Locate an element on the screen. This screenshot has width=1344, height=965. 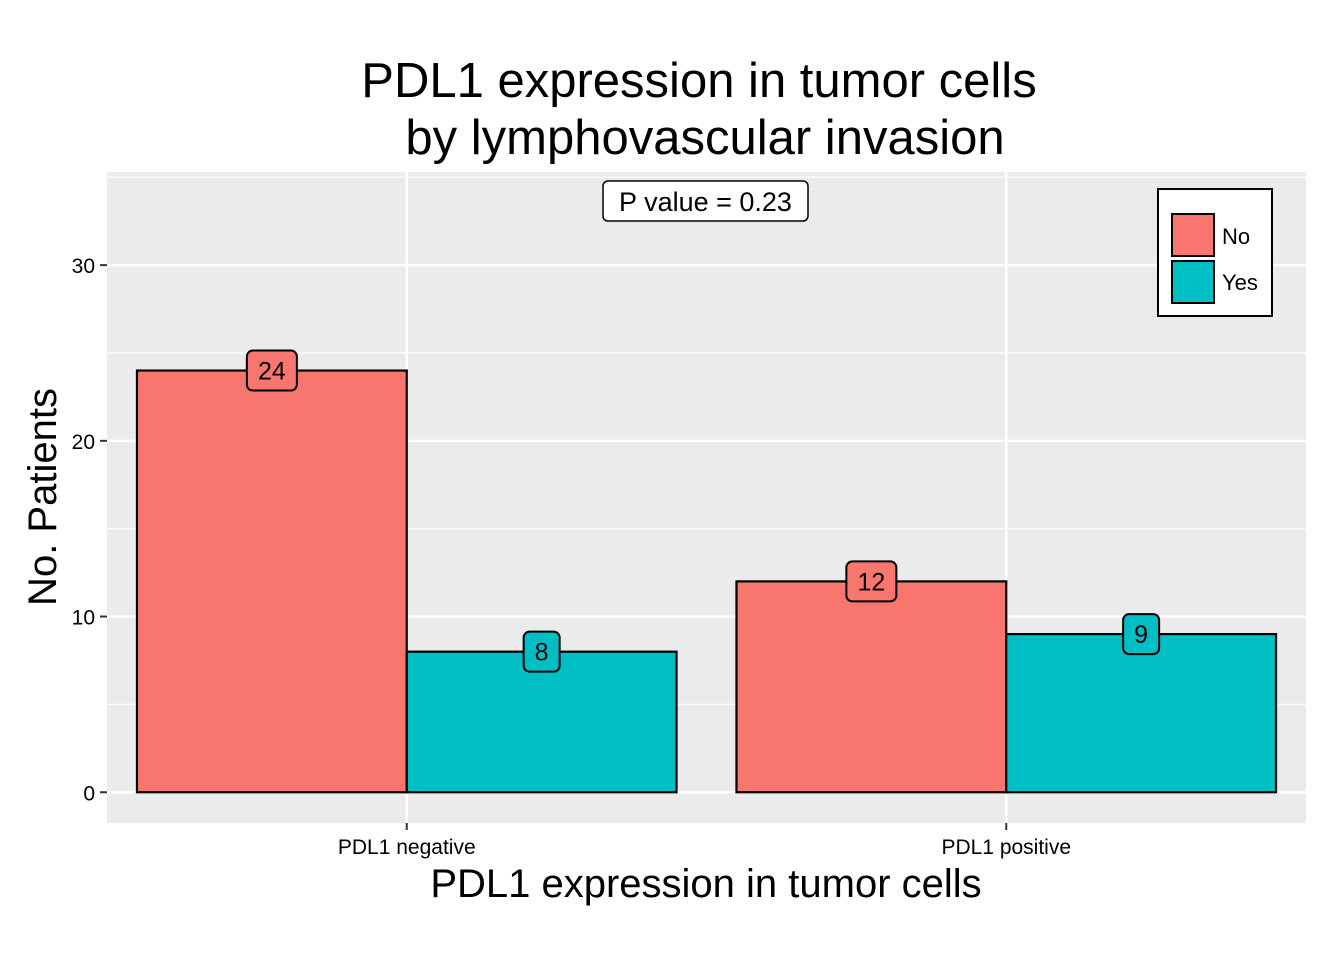
p-value-box is located at coordinates (705, 201).